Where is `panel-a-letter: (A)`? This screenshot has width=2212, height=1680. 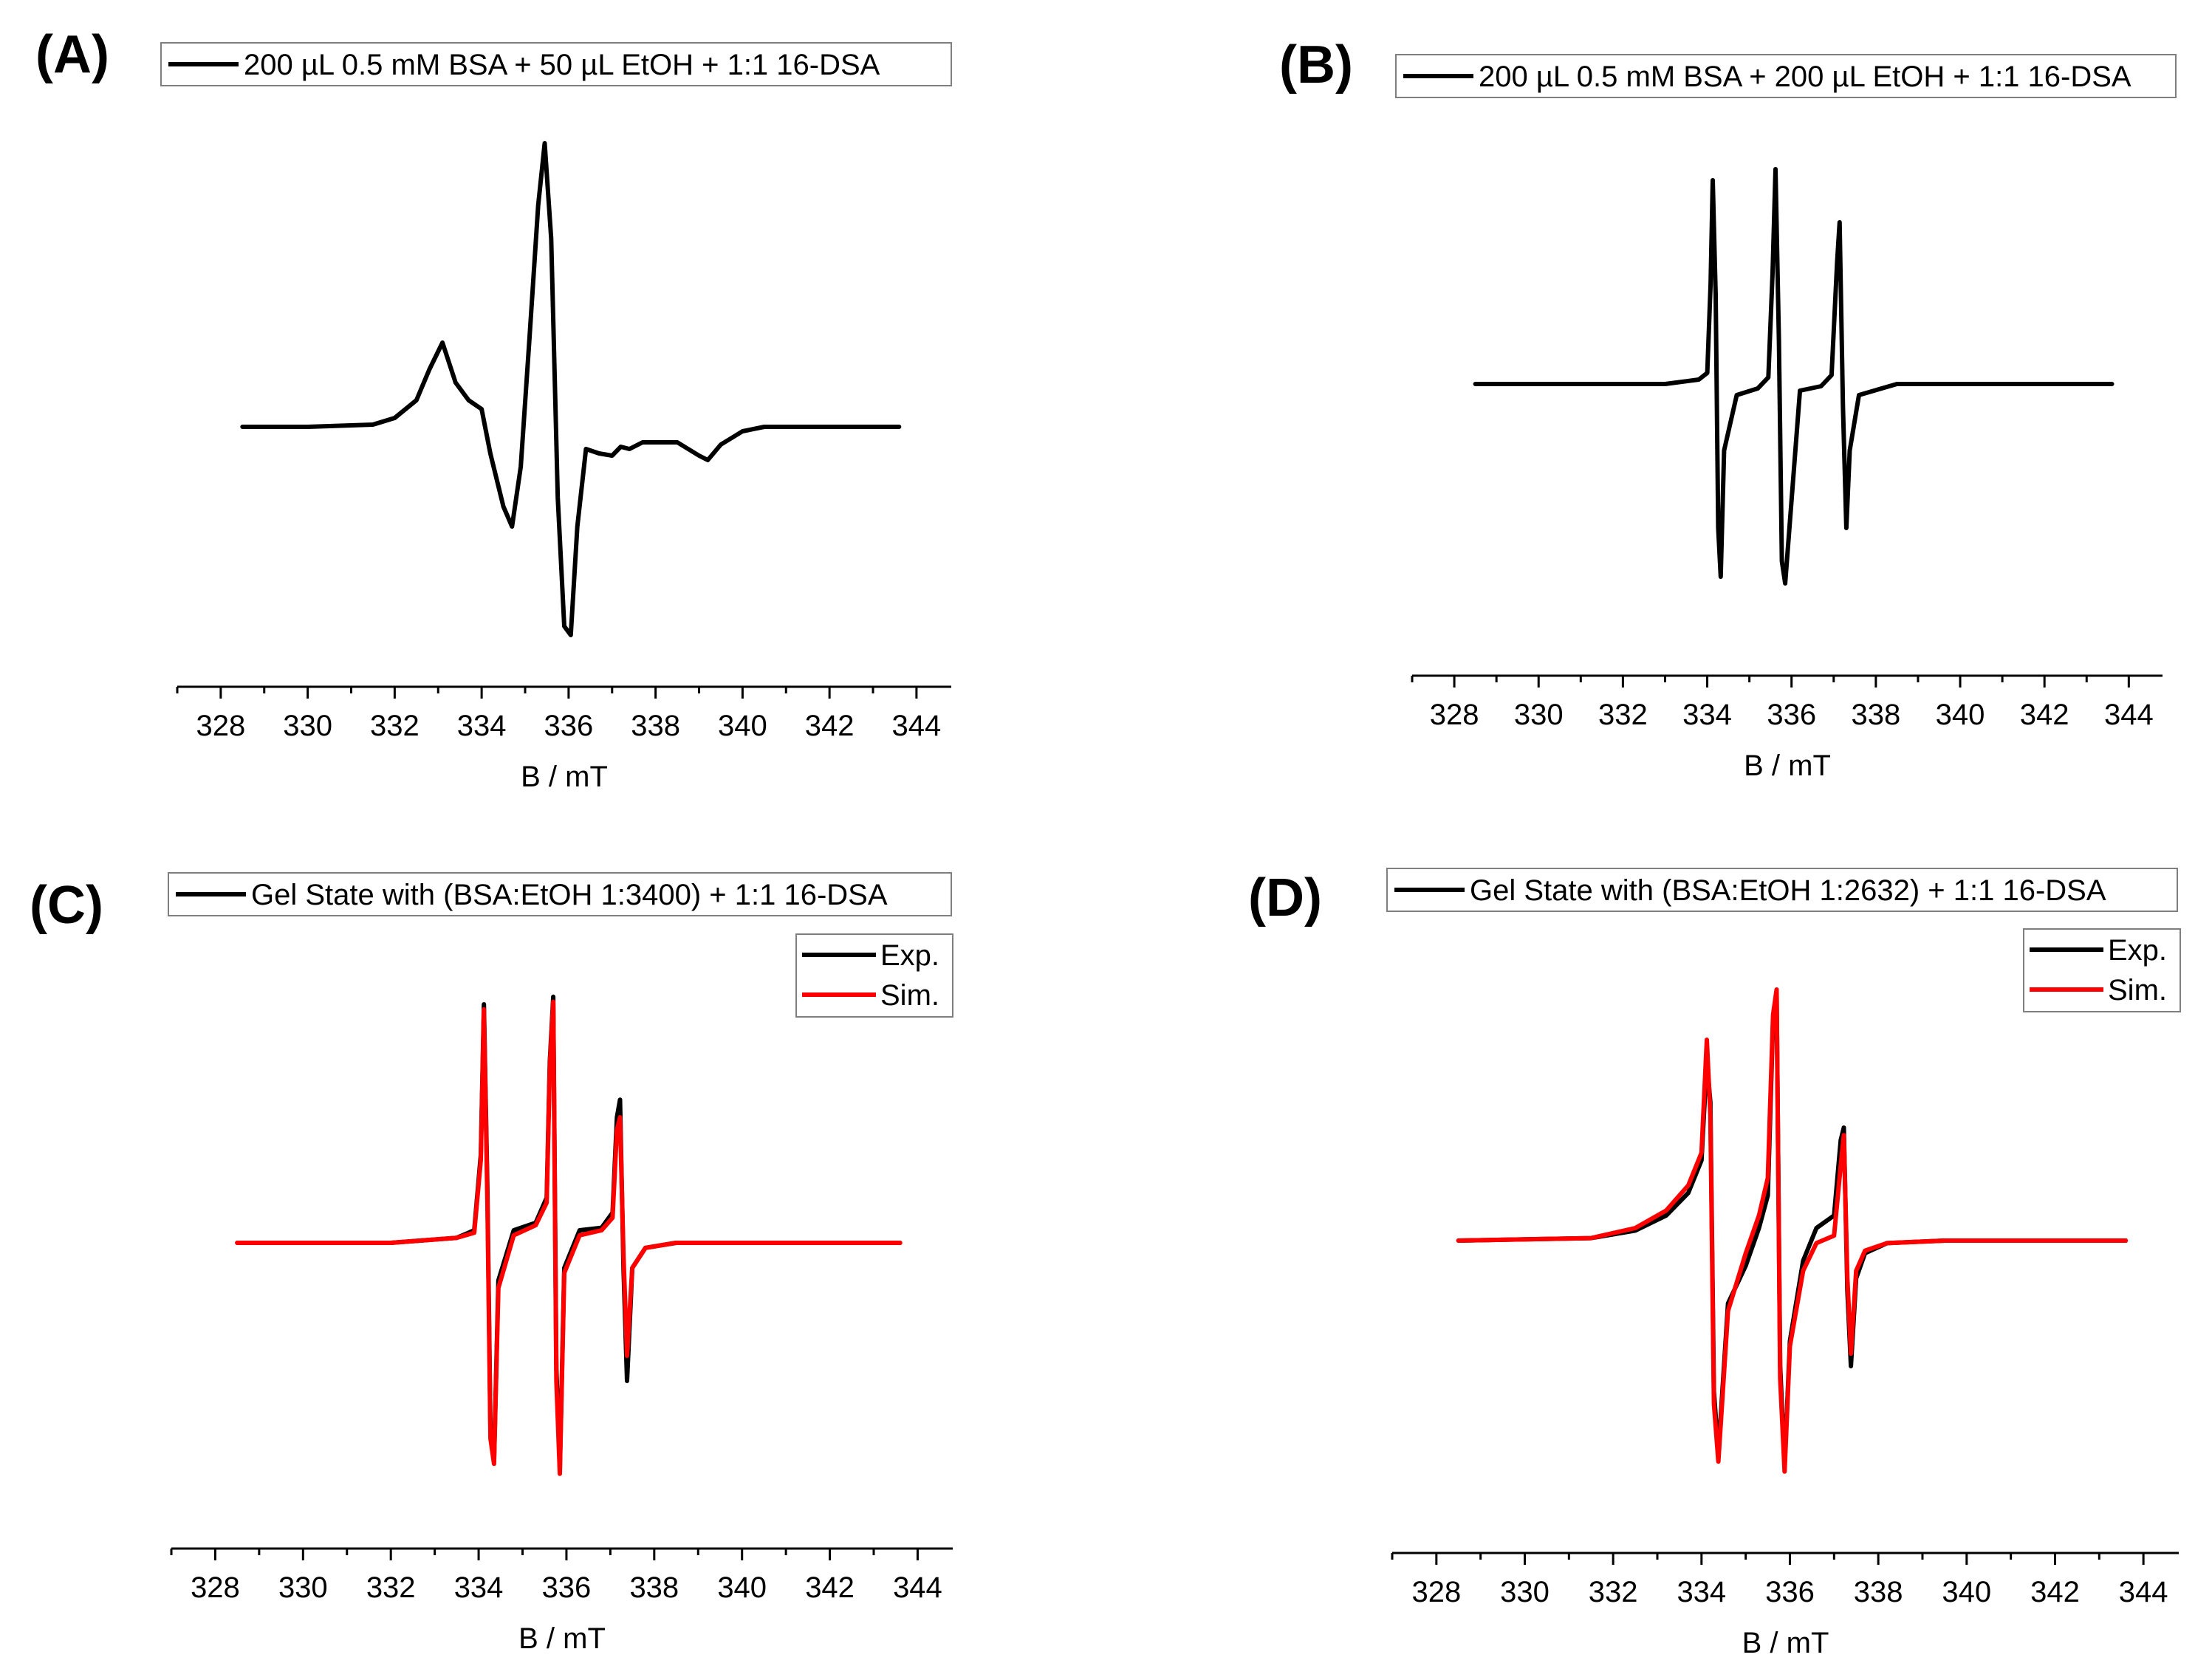
panel-a-letter: (A) is located at coordinates (72, 55).